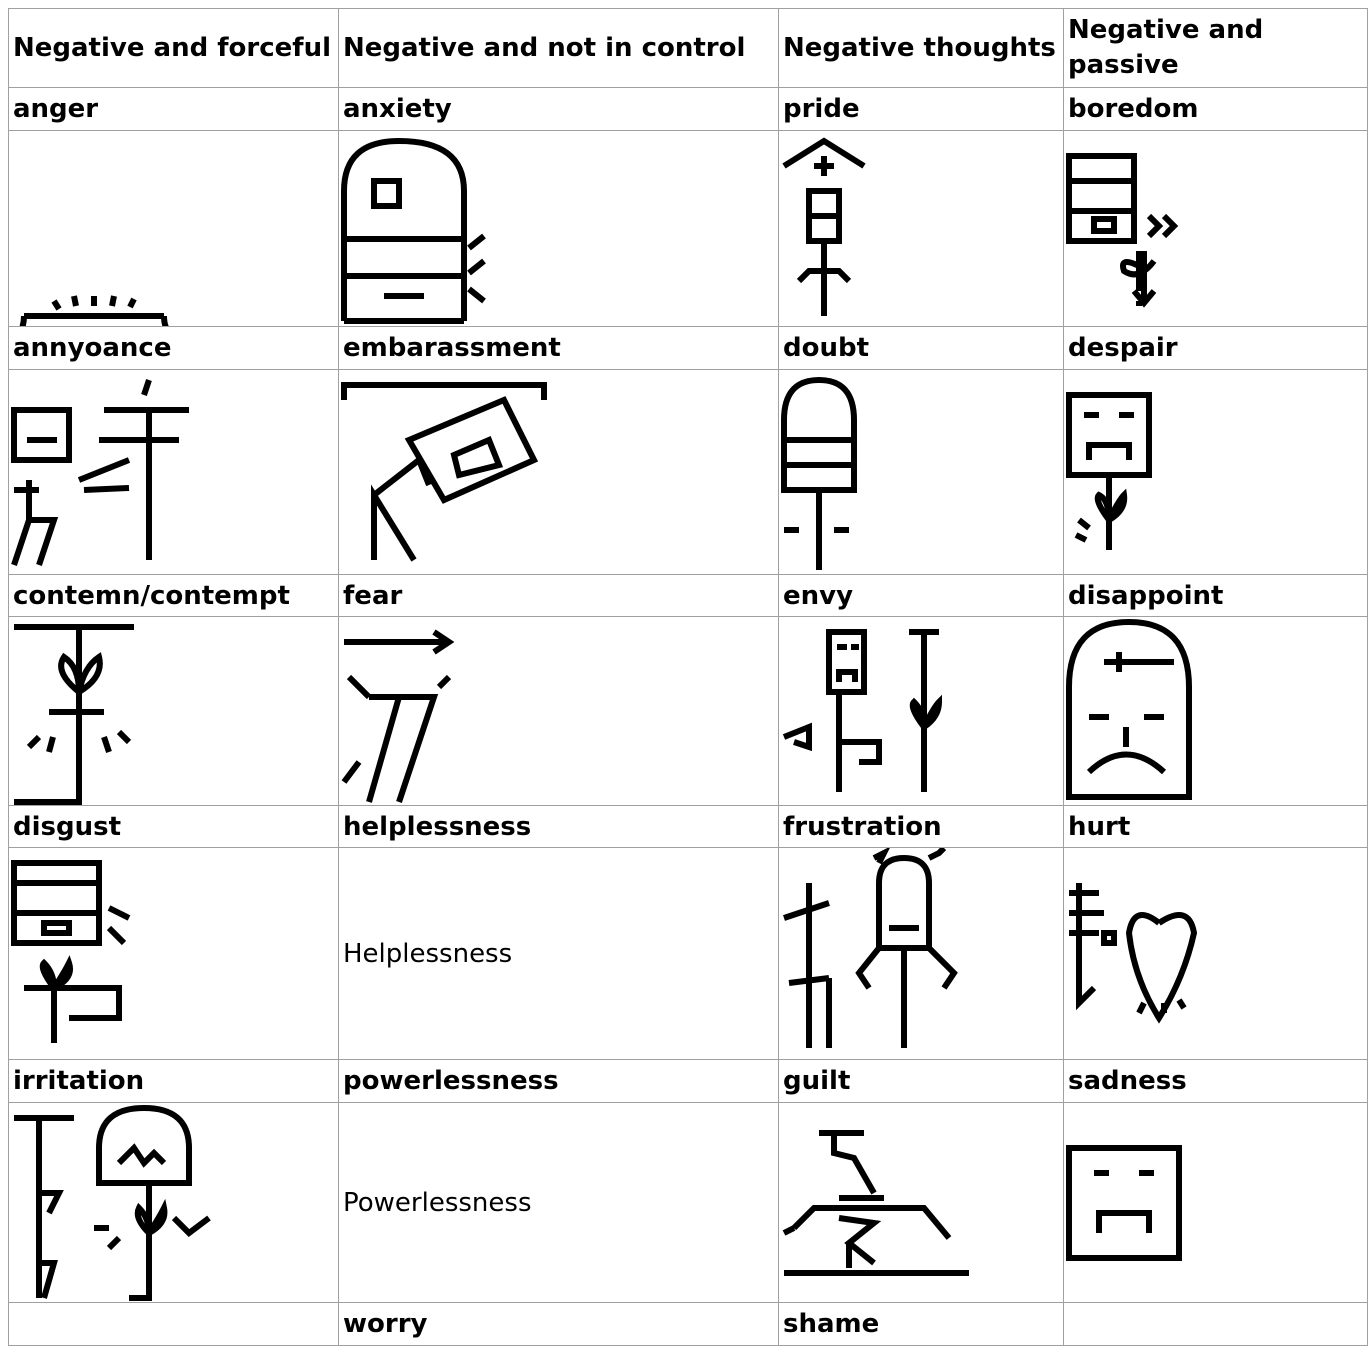 The height and width of the screenshot is (1346, 1370). What do you see at coordinates (558, 1081) in the screenshot?
I see `emotion-label: powerlessness` at bounding box center [558, 1081].